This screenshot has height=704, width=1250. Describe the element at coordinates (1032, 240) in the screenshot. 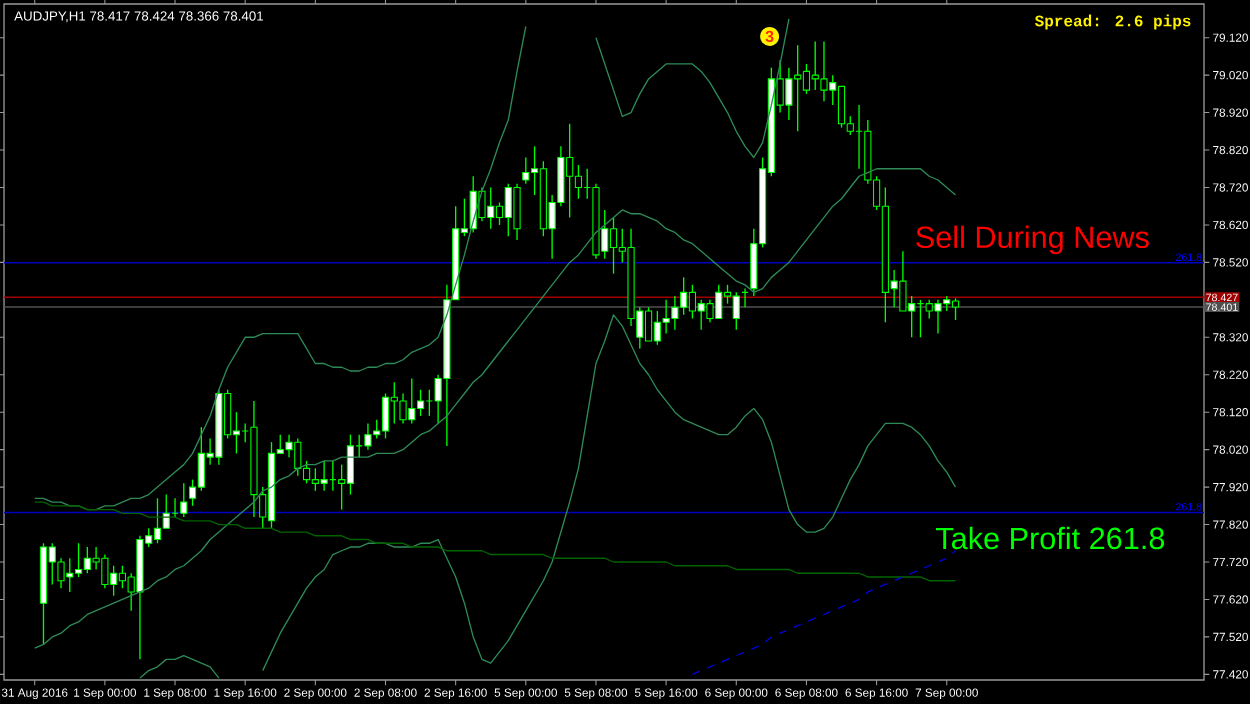

I see `annotation: Sell During News` at that location.